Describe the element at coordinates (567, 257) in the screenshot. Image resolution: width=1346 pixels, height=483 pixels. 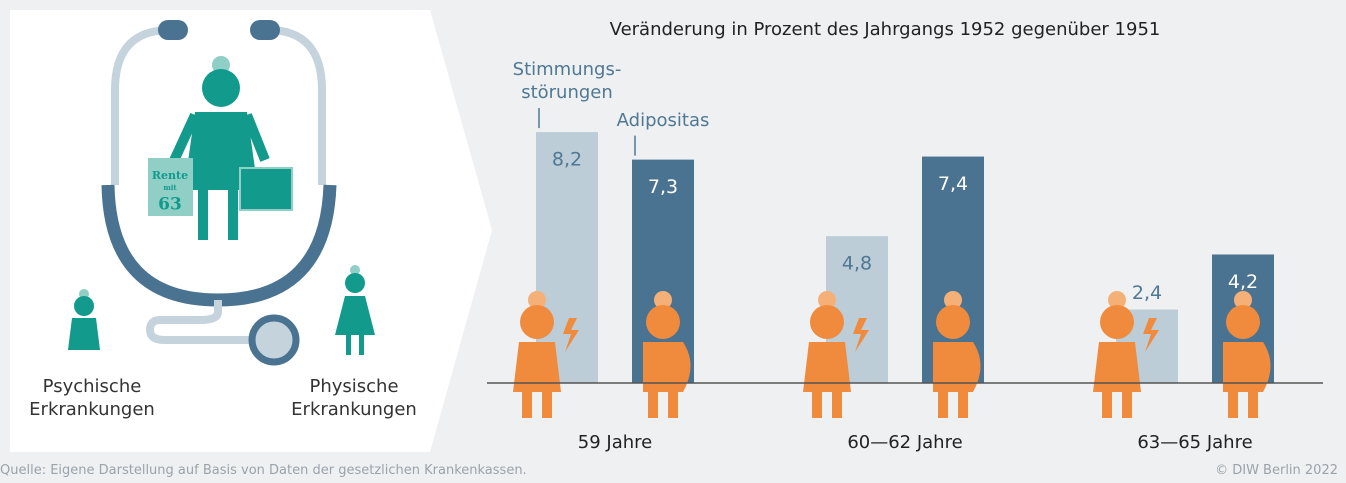
I see `bar` at that location.